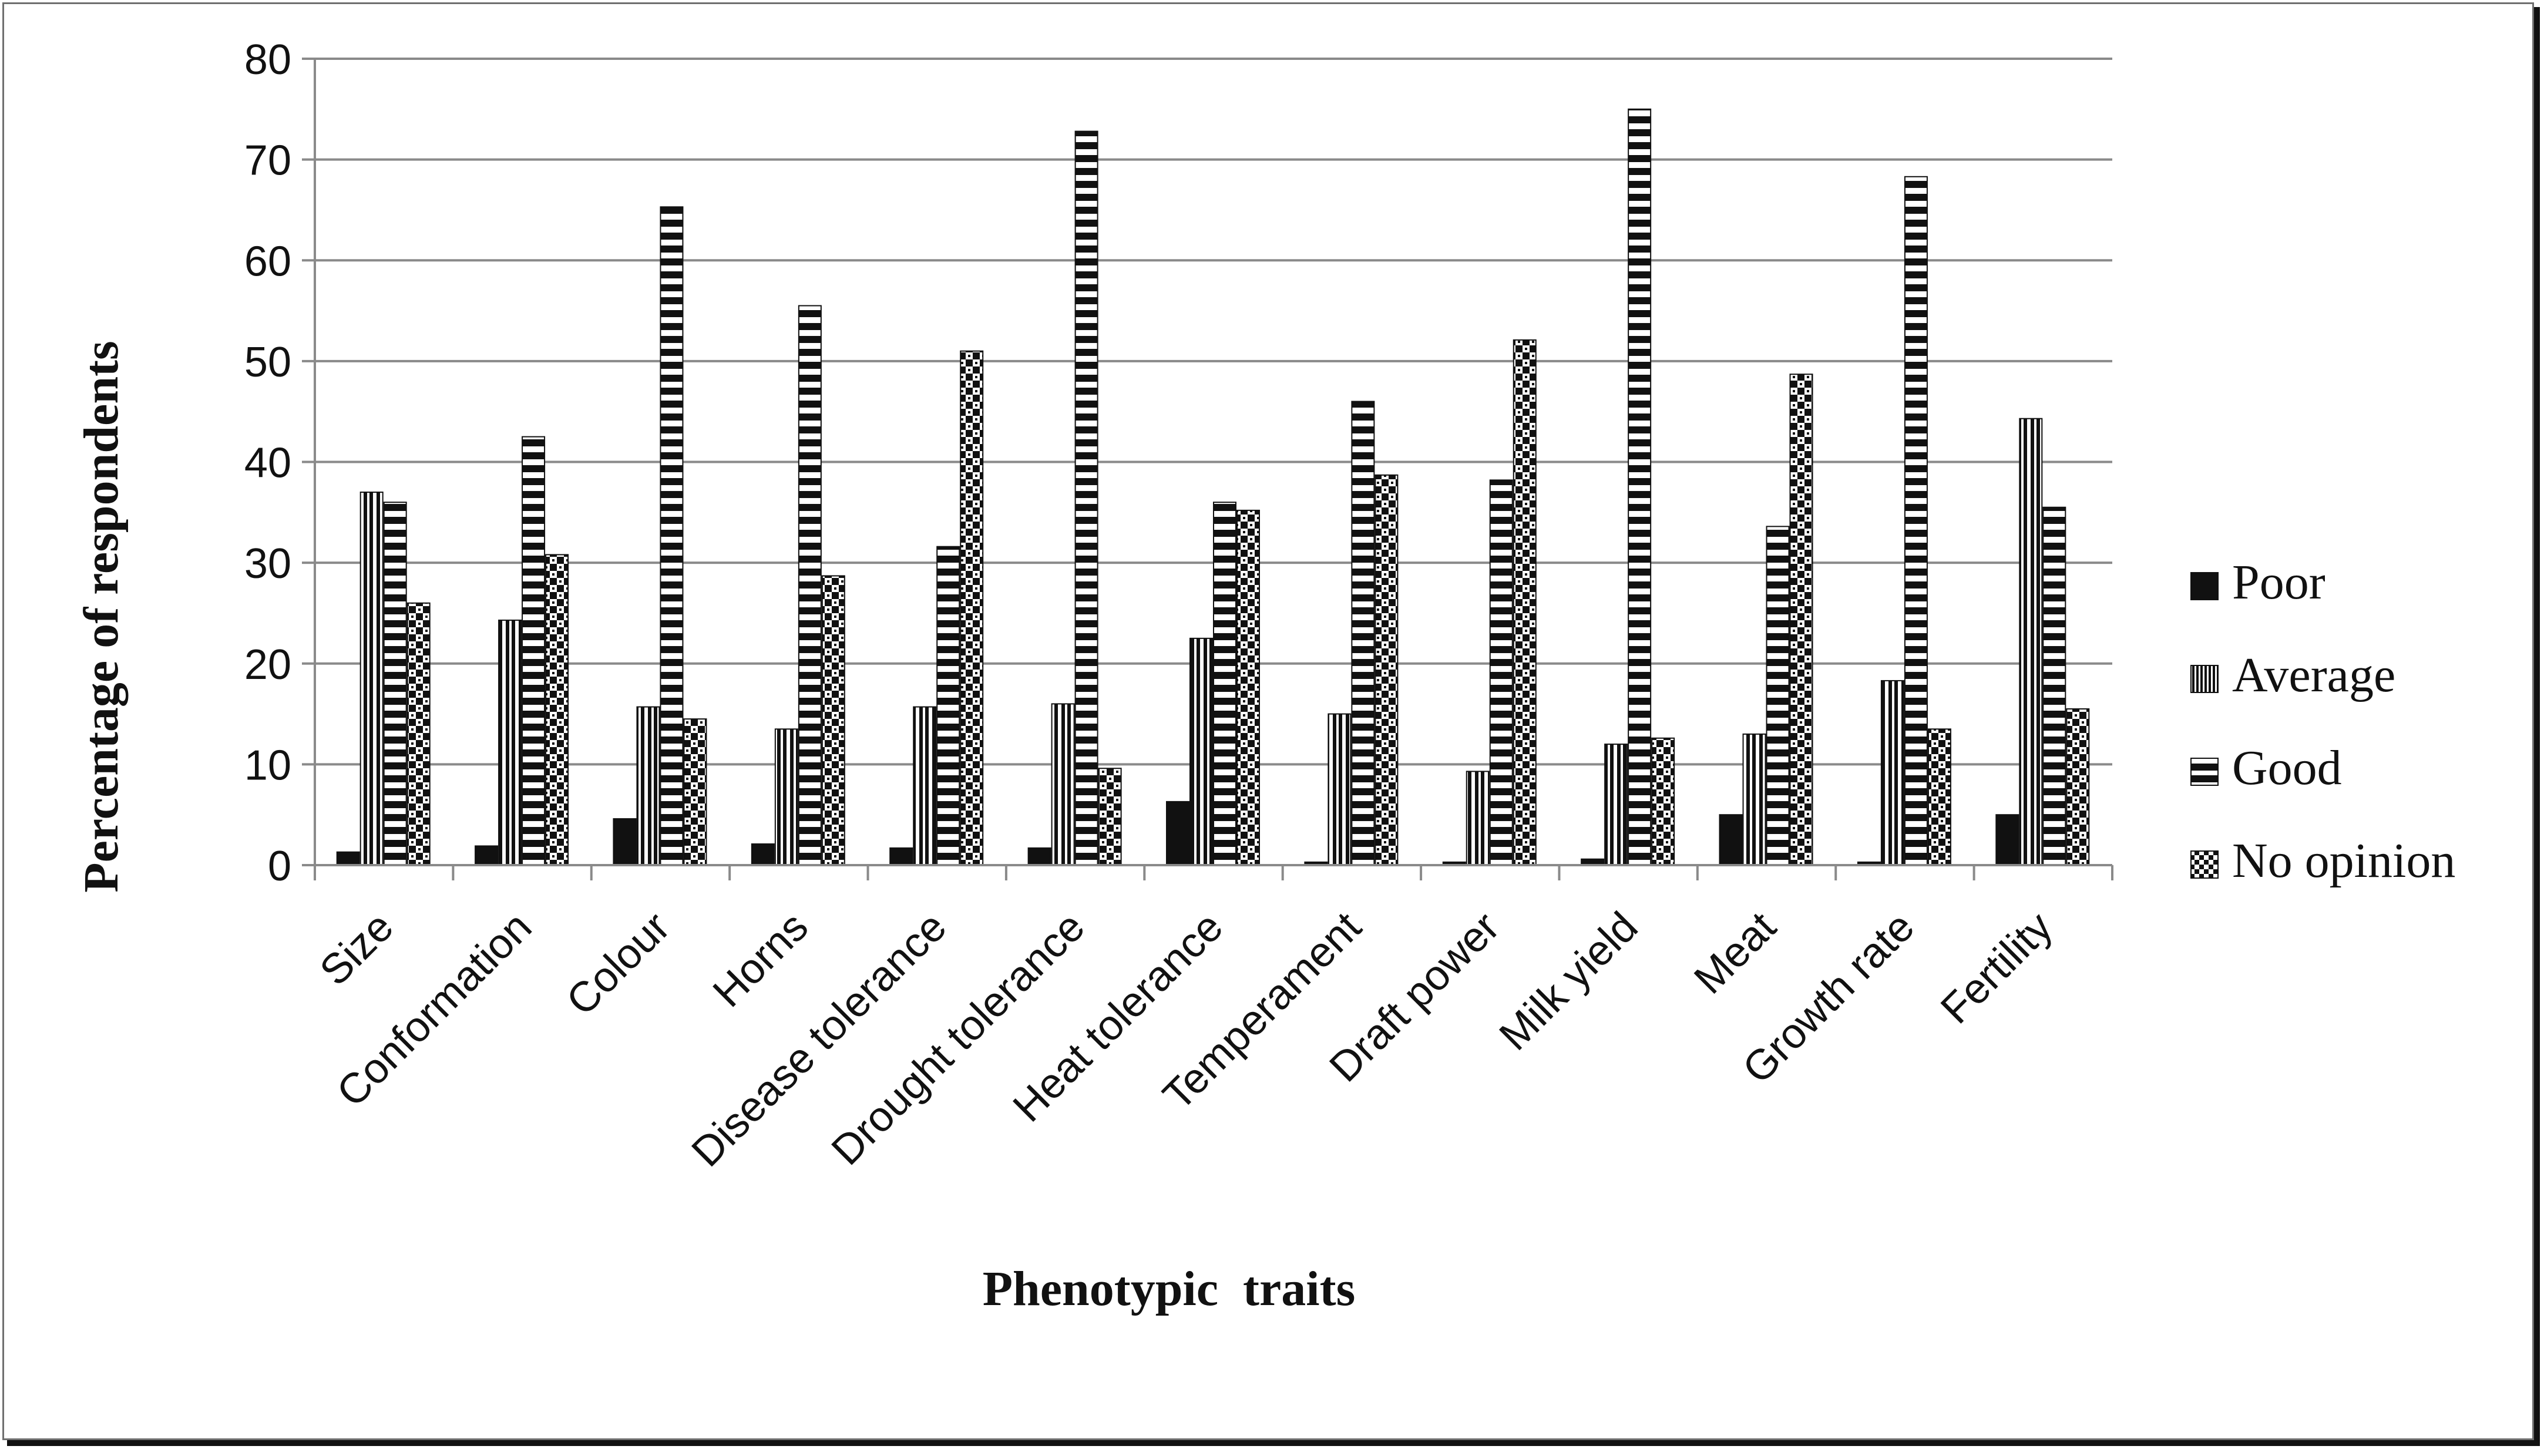 This screenshot has height=1456, width=2544. What do you see at coordinates (267, 463) in the screenshot?
I see `y-tick-label: 40` at bounding box center [267, 463].